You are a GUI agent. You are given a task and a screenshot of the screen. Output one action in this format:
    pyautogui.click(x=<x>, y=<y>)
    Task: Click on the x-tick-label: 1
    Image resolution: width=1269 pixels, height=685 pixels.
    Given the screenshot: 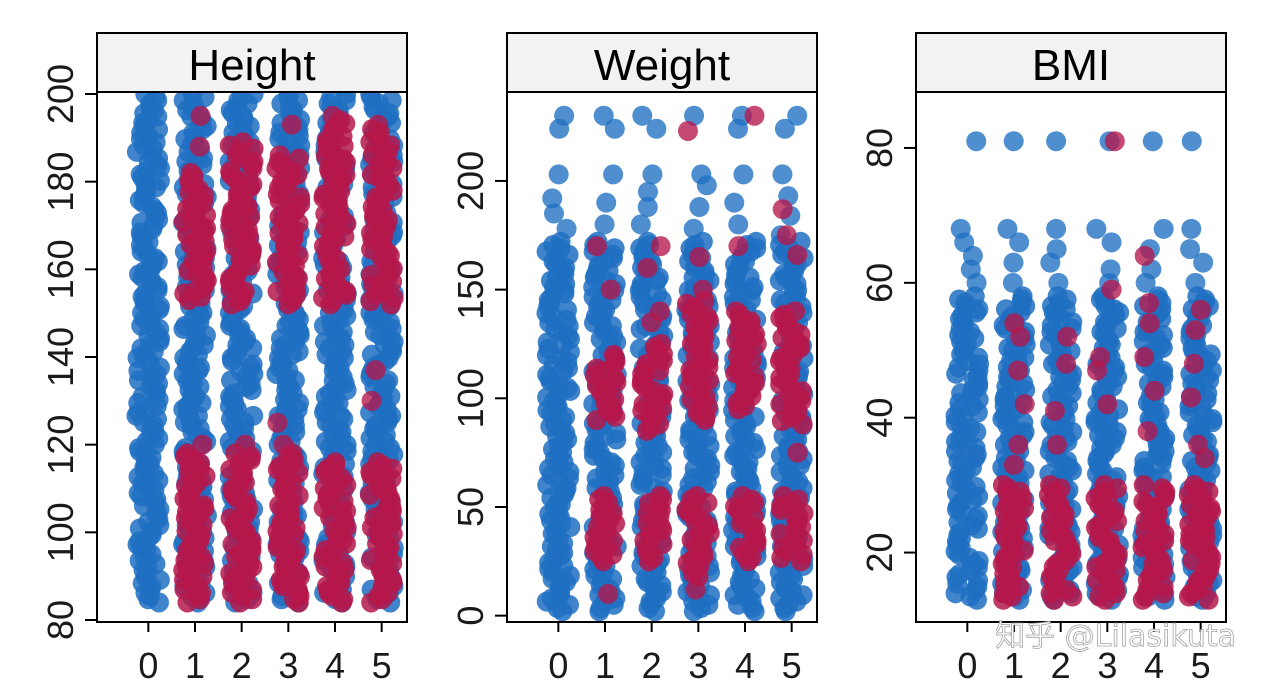 What is the action you would take?
    pyautogui.click(x=605, y=665)
    